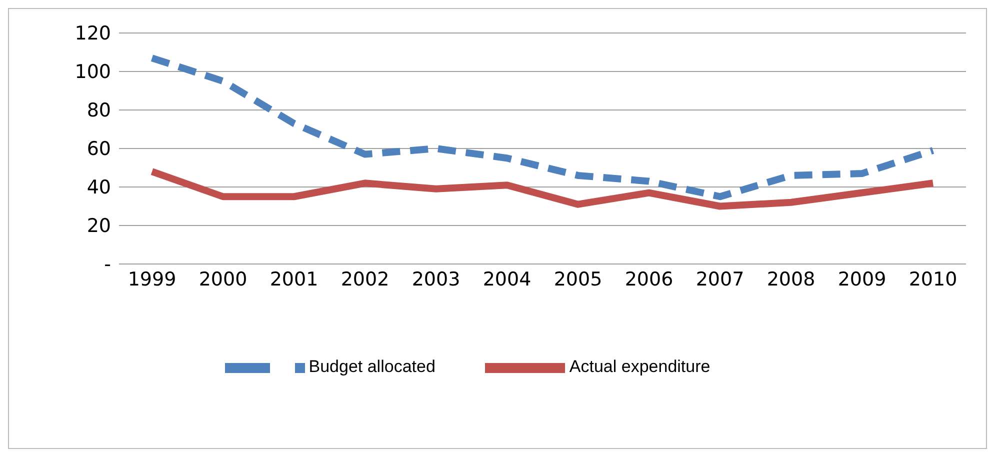 The height and width of the screenshot is (457, 995). I want to click on y-tick-label: 80, so click(98, 111).